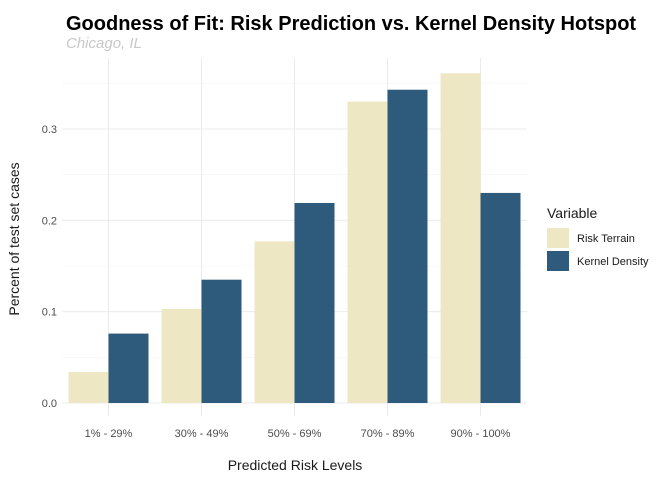 The height and width of the screenshot is (480, 672). What do you see at coordinates (49, 404) in the screenshot?
I see `y-tick-label: 0.0` at bounding box center [49, 404].